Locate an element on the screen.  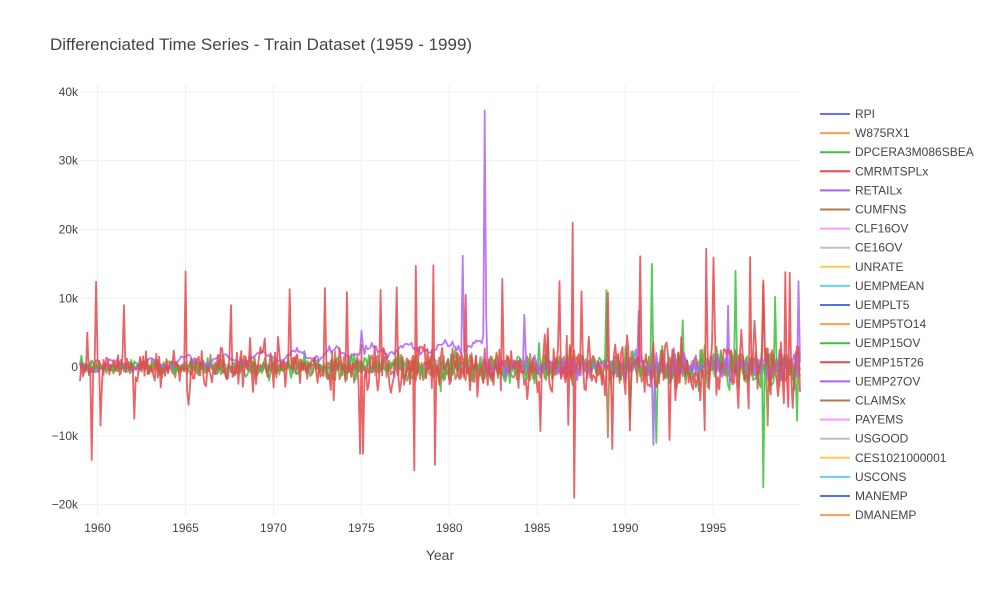
x-tick-label: 1985 is located at coordinates (537, 528).